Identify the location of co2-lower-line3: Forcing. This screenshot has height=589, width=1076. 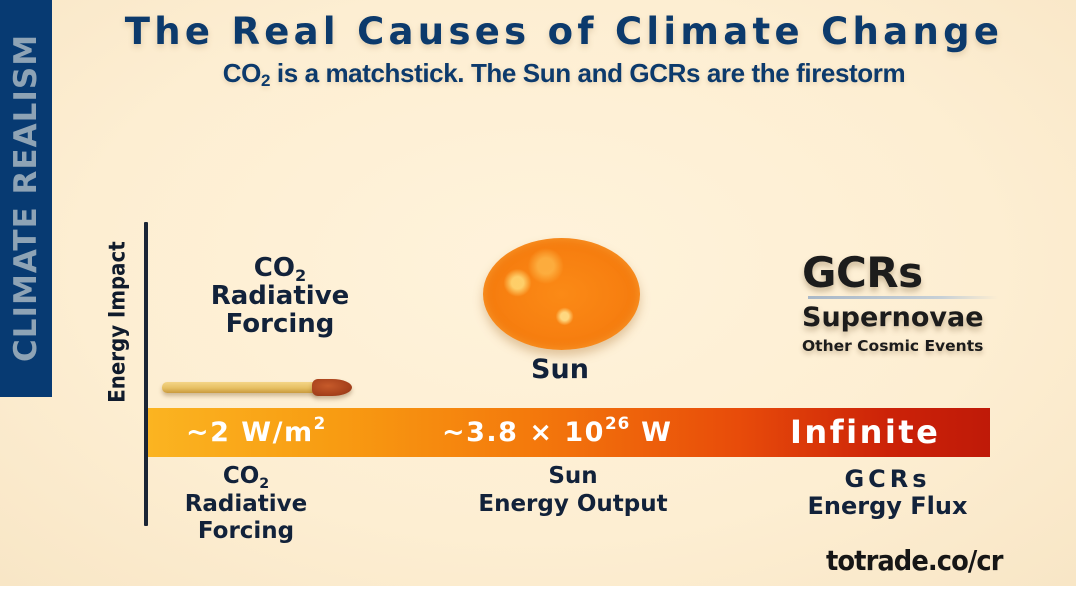
(246, 531).